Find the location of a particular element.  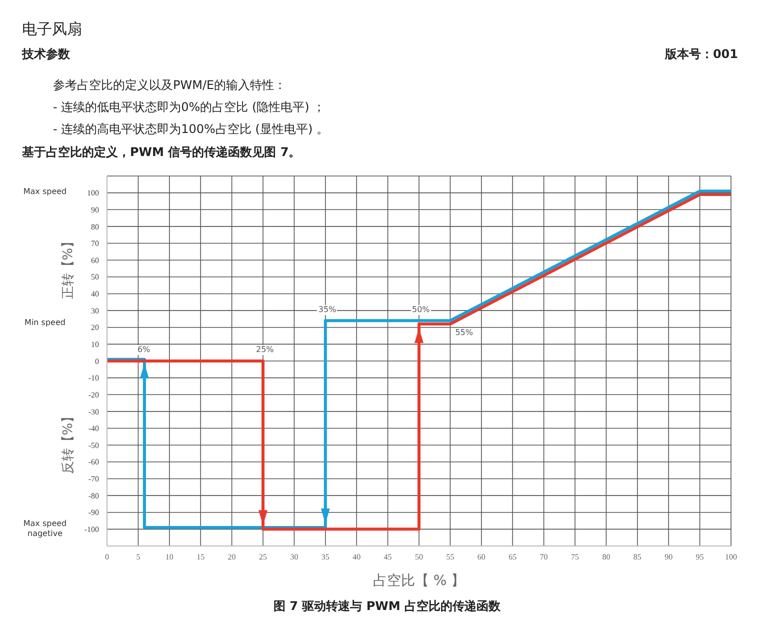

x-tick-label: 60 is located at coordinates (481, 557).